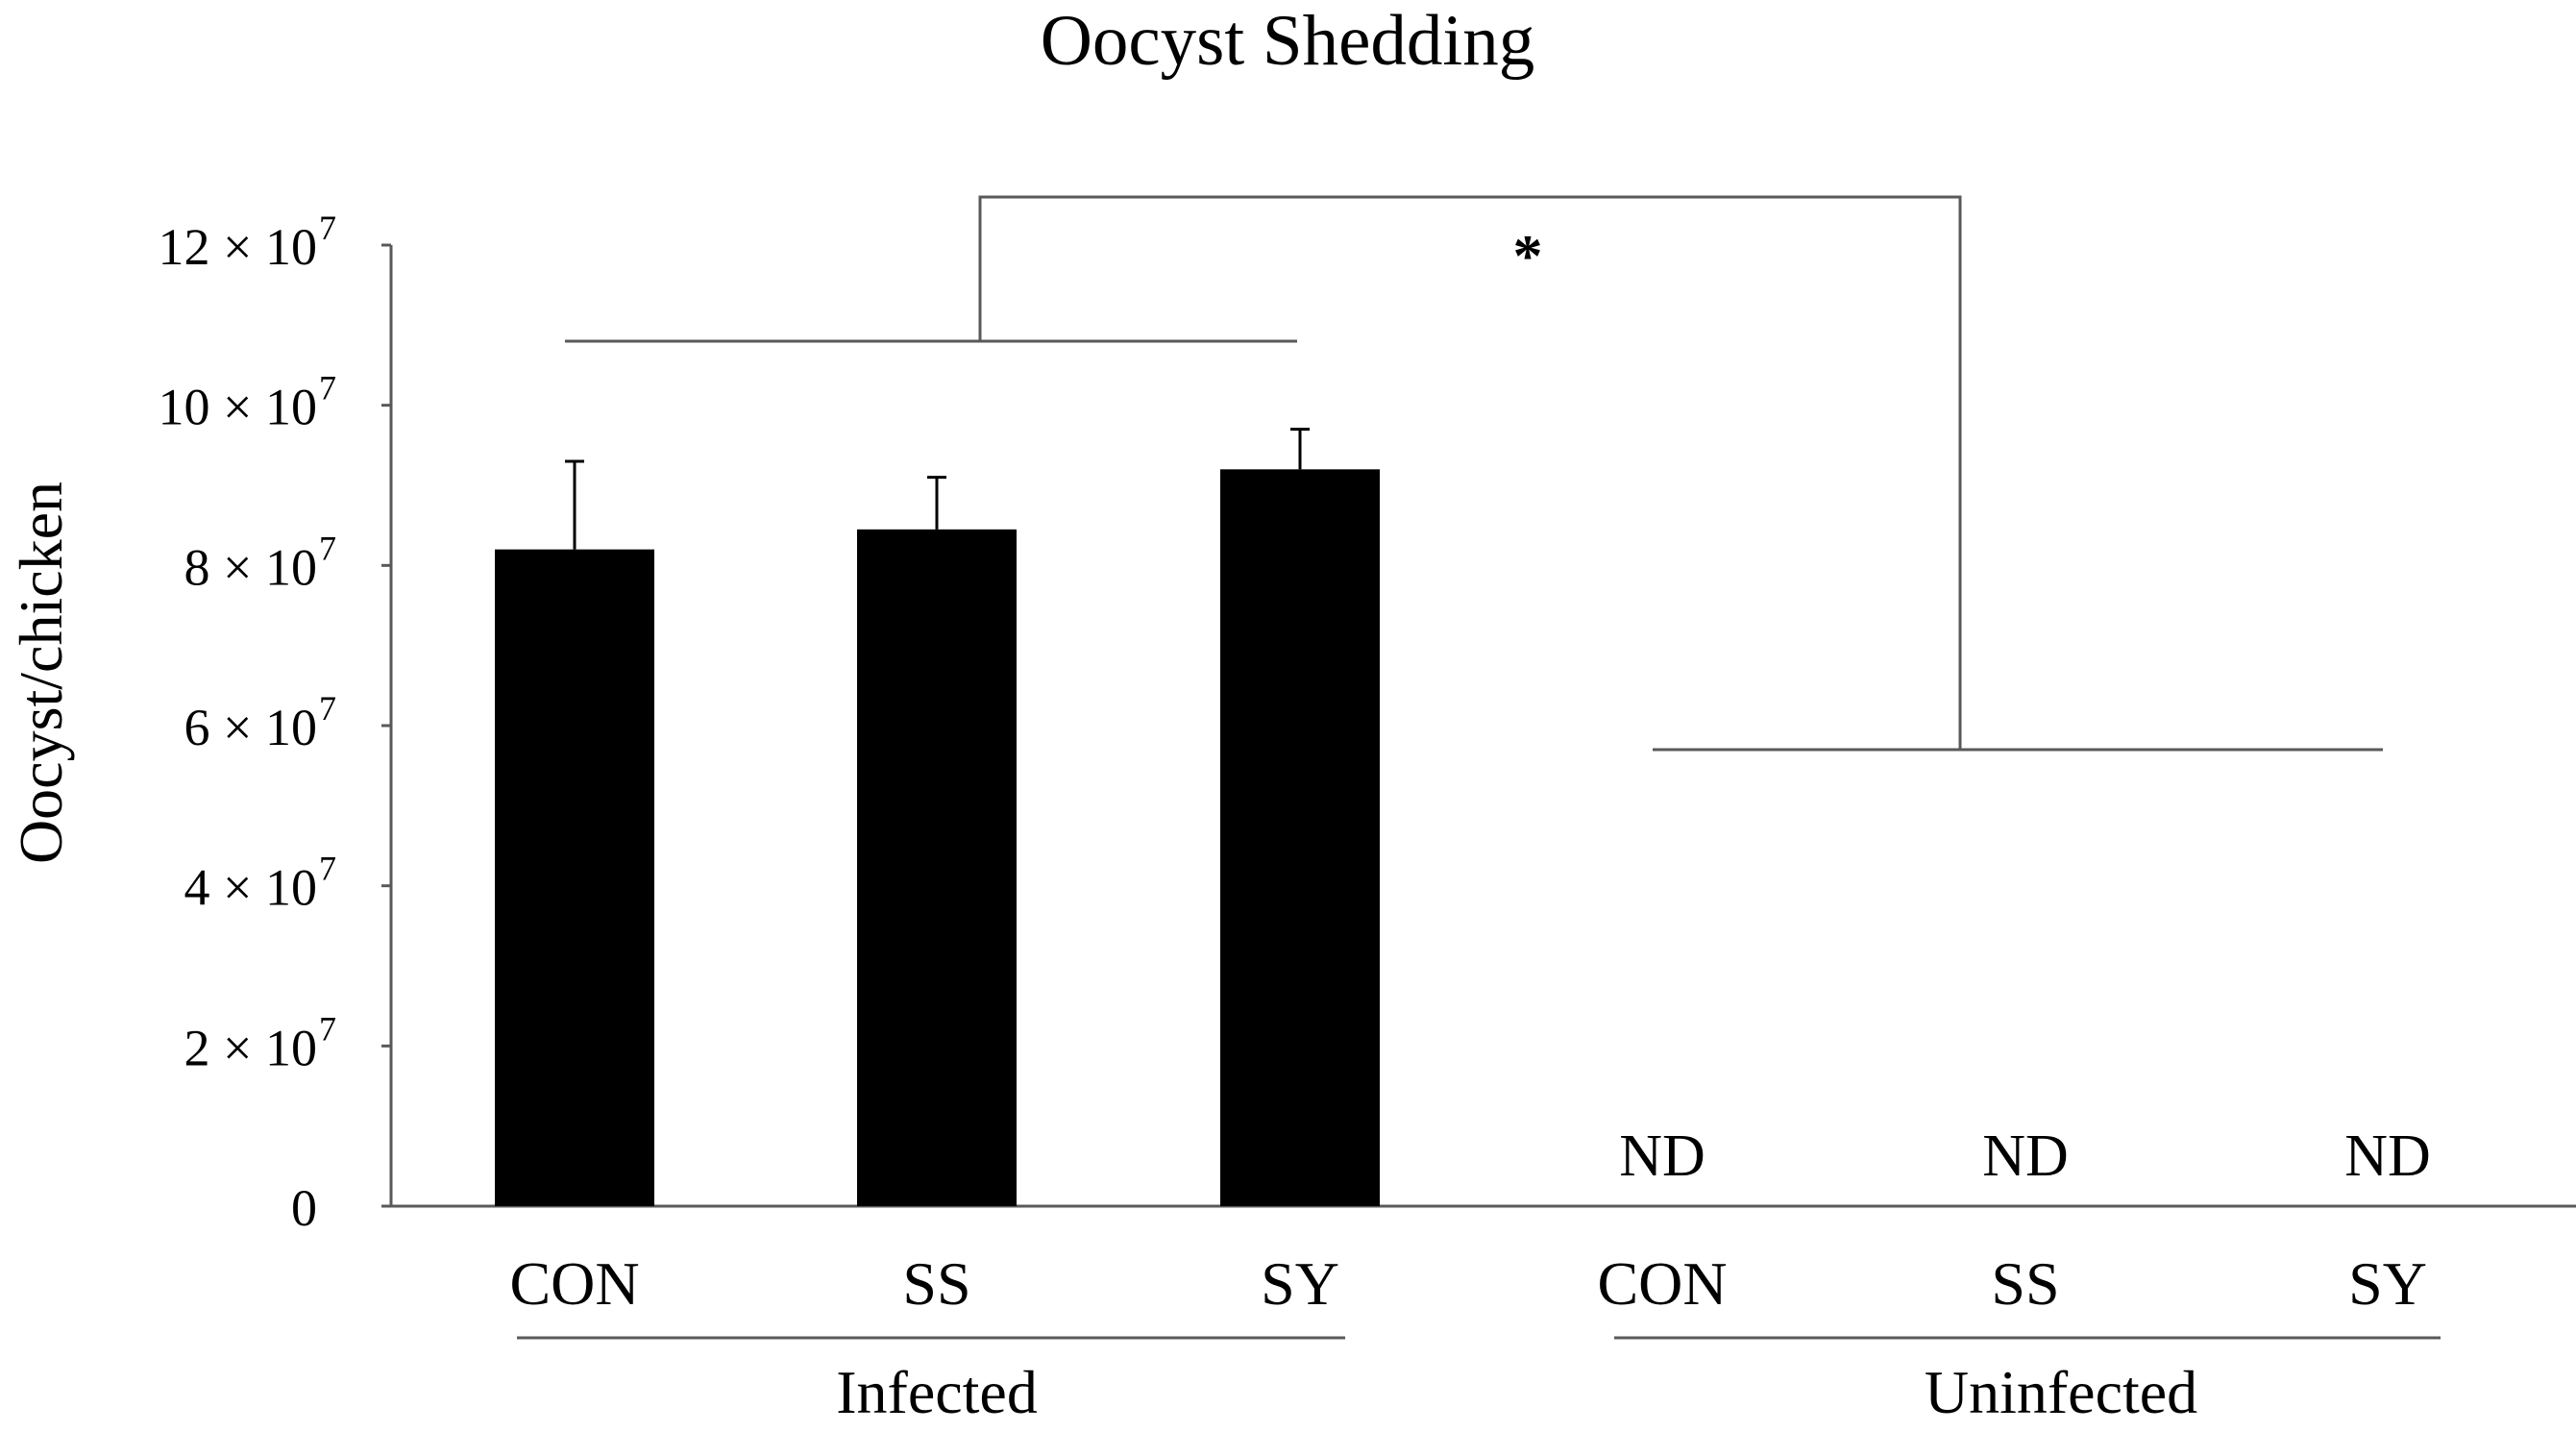  What do you see at coordinates (1528, 256) in the screenshot?
I see `significance-marker: *` at bounding box center [1528, 256].